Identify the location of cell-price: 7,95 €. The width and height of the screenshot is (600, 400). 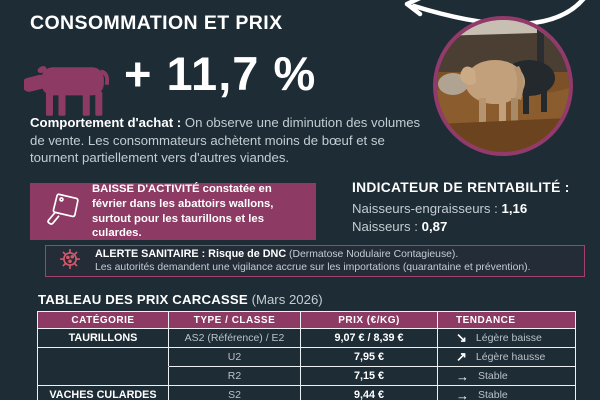
(369, 357).